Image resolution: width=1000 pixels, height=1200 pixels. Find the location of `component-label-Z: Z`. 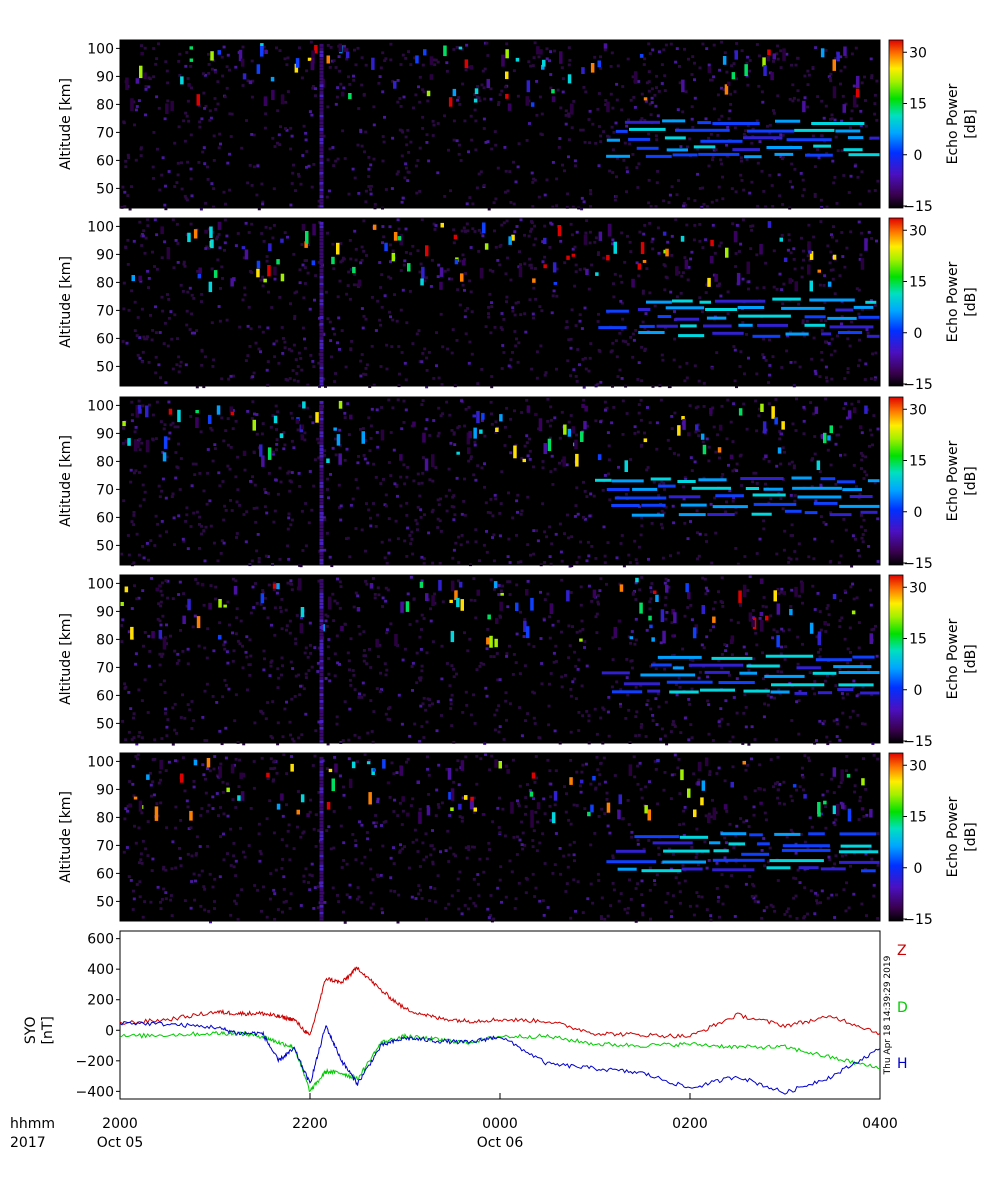

component-label-Z: Z is located at coordinates (902, 951).